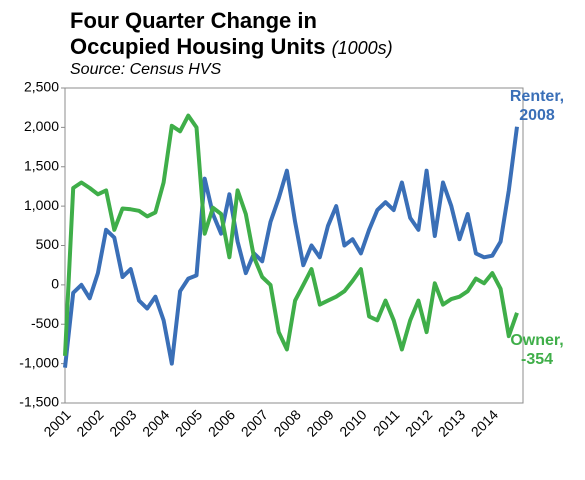 The width and height of the screenshot is (585, 480). What do you see at coordinates (362, 48) in the screenshot?
I see `title-unit: (1000s)` at bounding box center [362, 48].